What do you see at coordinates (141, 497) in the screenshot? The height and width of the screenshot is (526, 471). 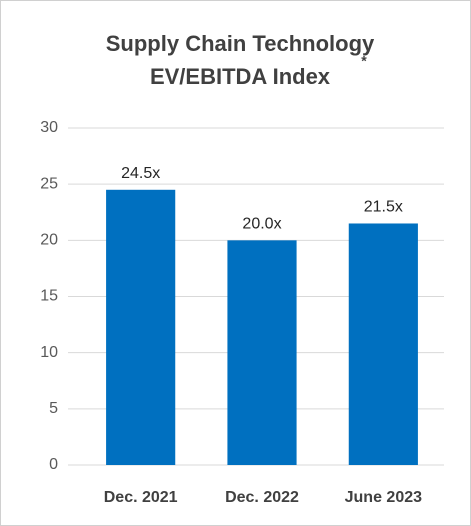 I see `x-tick-label: Dec. 2021` at bounding box center [141, 497].